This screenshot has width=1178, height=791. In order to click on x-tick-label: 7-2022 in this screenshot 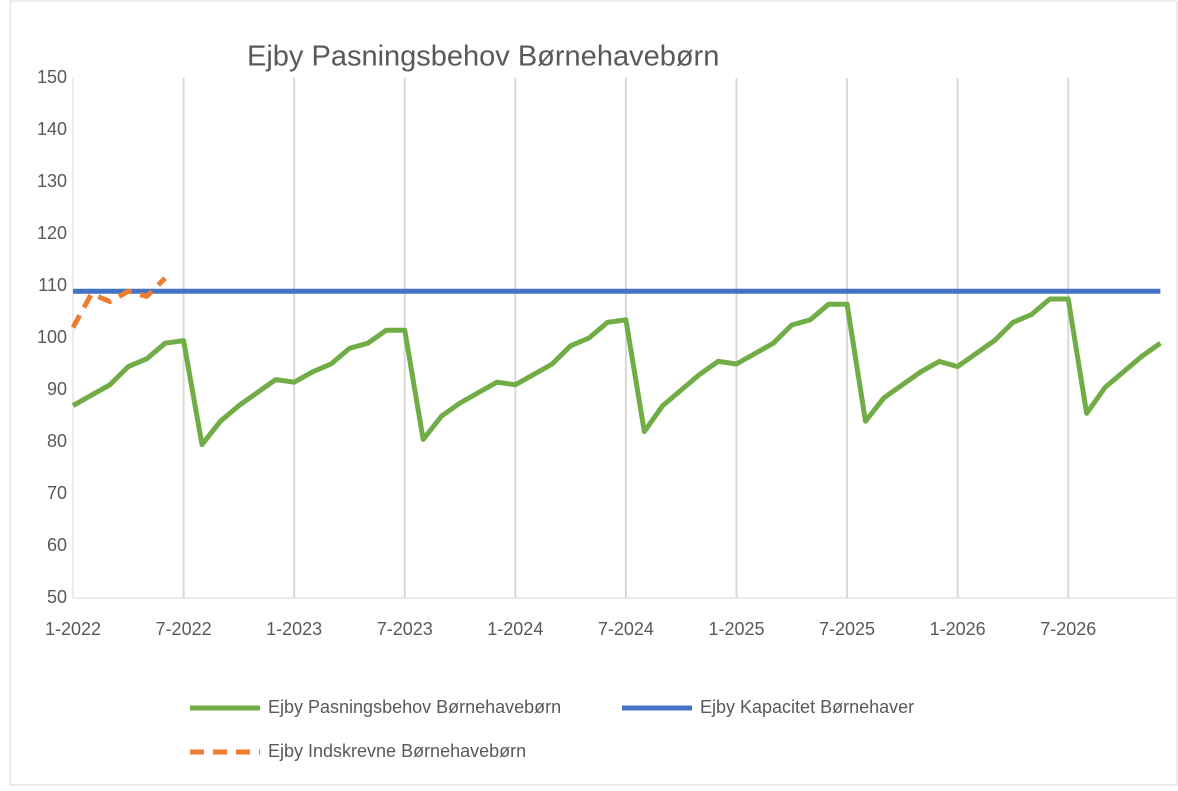, I will do `click(184, 629)`.